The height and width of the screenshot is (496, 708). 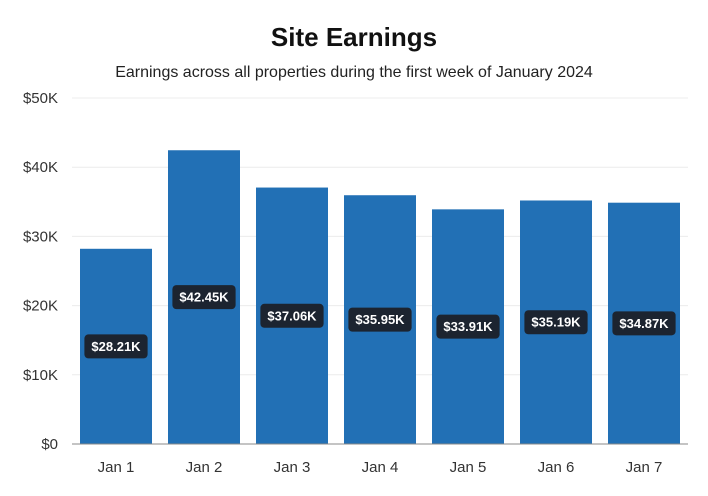 What do you see at coordinates (40, 98) in the screenshot?
I see `y-tick-label: $50K` at bounding box center [40, 98].